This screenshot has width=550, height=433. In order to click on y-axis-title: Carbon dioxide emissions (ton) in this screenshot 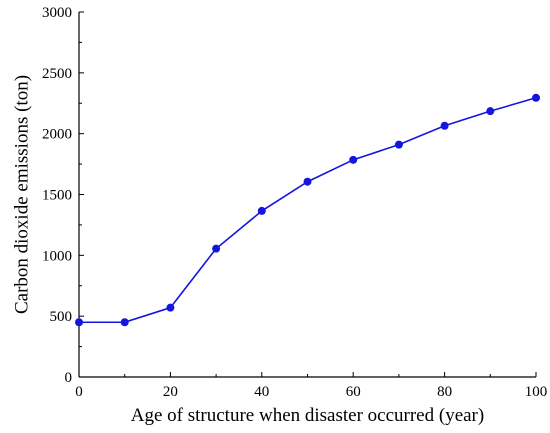, I will do `click(21, 194)`.